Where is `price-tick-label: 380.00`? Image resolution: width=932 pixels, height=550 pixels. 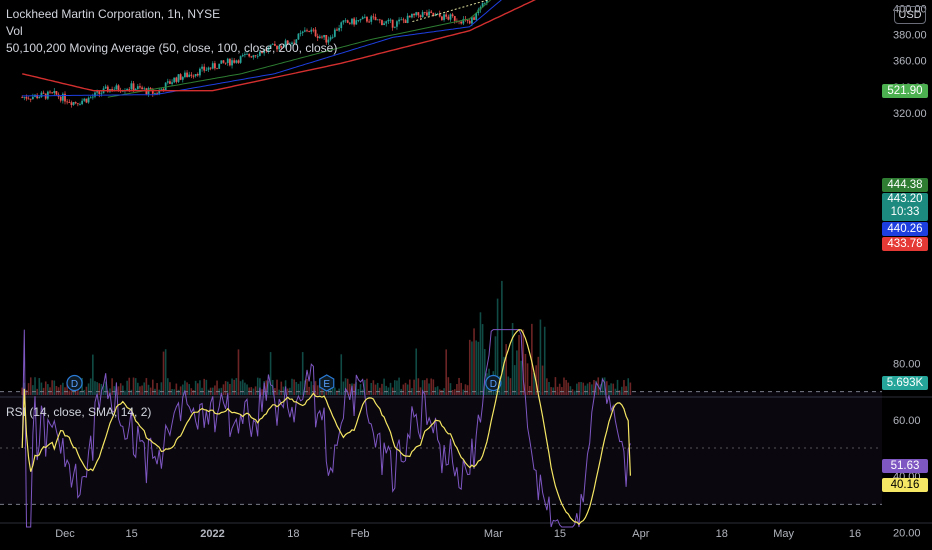
price-tick-label: 380.00 is located at coordinates (910, 36).